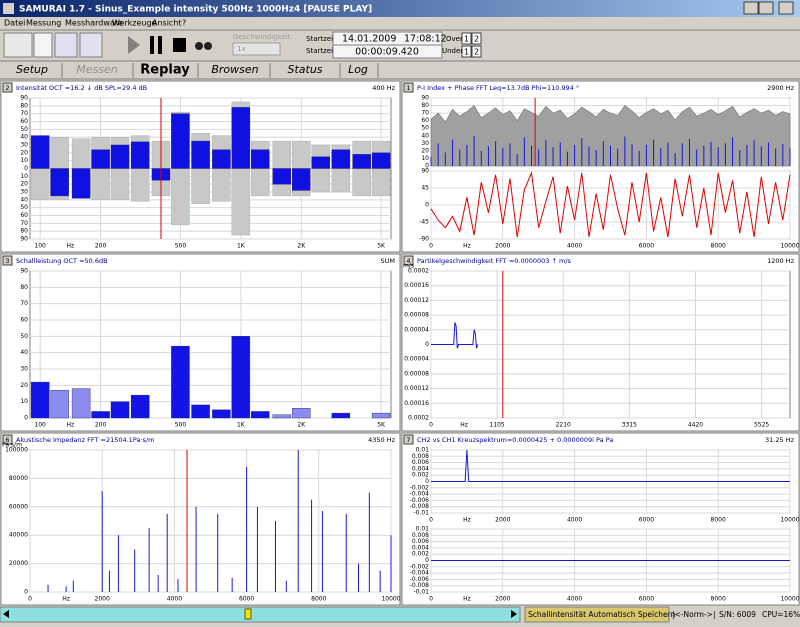 Image resolution: width=800 pixels, height=627 pixels. I want to click on x-tick-label: 2210, so click(563, 425).